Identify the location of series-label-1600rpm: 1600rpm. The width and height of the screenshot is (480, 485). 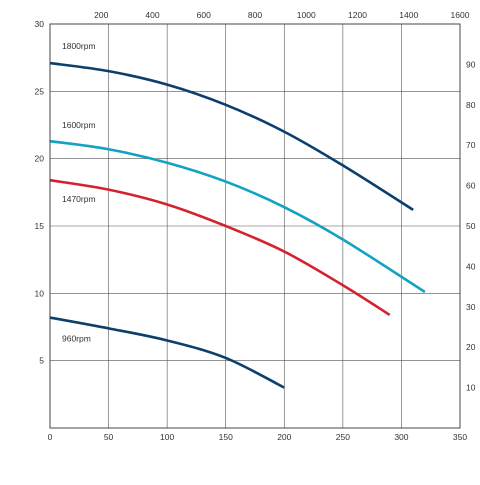
(79, 125).